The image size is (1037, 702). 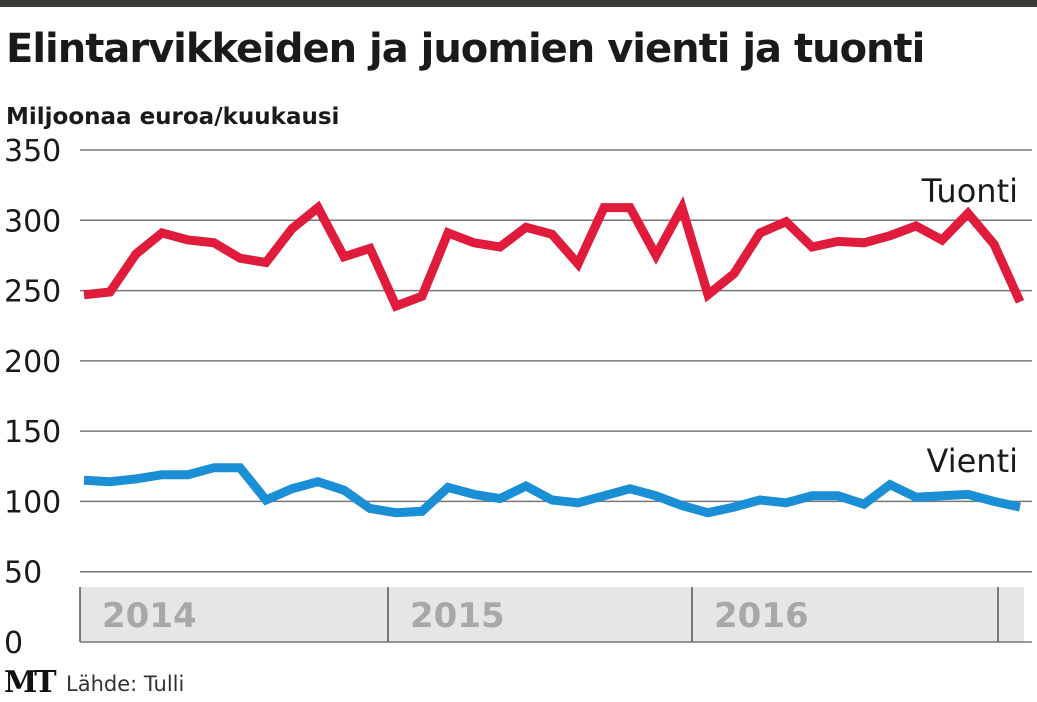 I want to click on series-line-vienti, so click(x=552, y=490).